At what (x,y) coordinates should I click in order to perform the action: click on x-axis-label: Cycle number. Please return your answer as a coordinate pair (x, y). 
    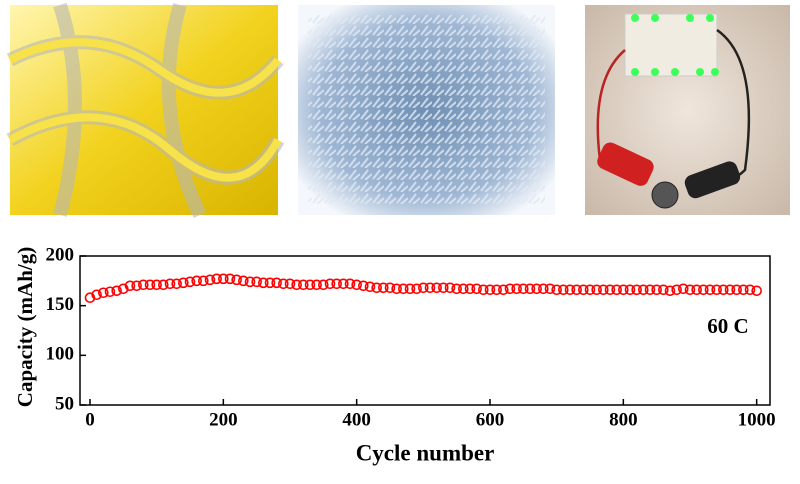
    Looking at the image, I should click on (425, 452).